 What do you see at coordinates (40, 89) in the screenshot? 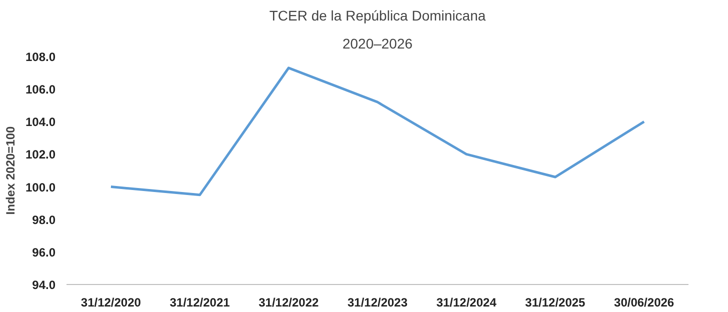
I see `y-tick-label: 106.0` at bounding box center [40, 89].